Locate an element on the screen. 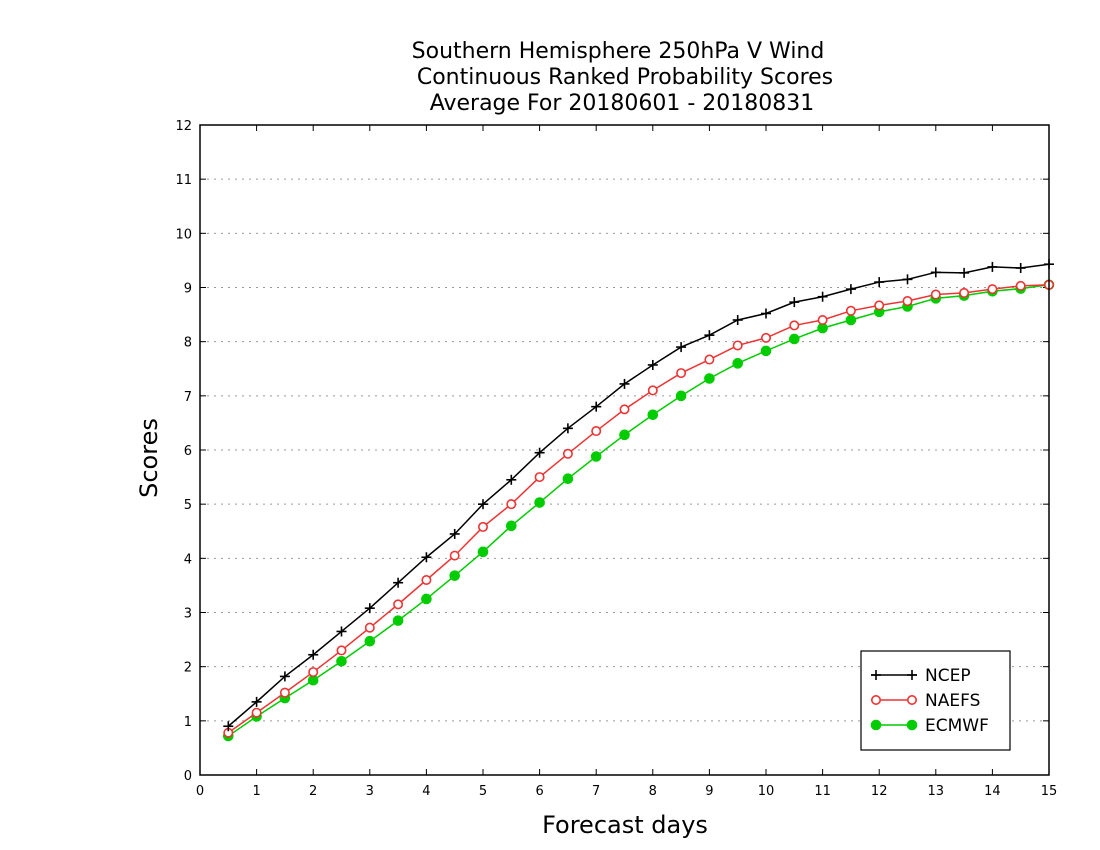 The image size is (1100, 850). x-tick-label: 15 is located at coordinates (1049, 791).